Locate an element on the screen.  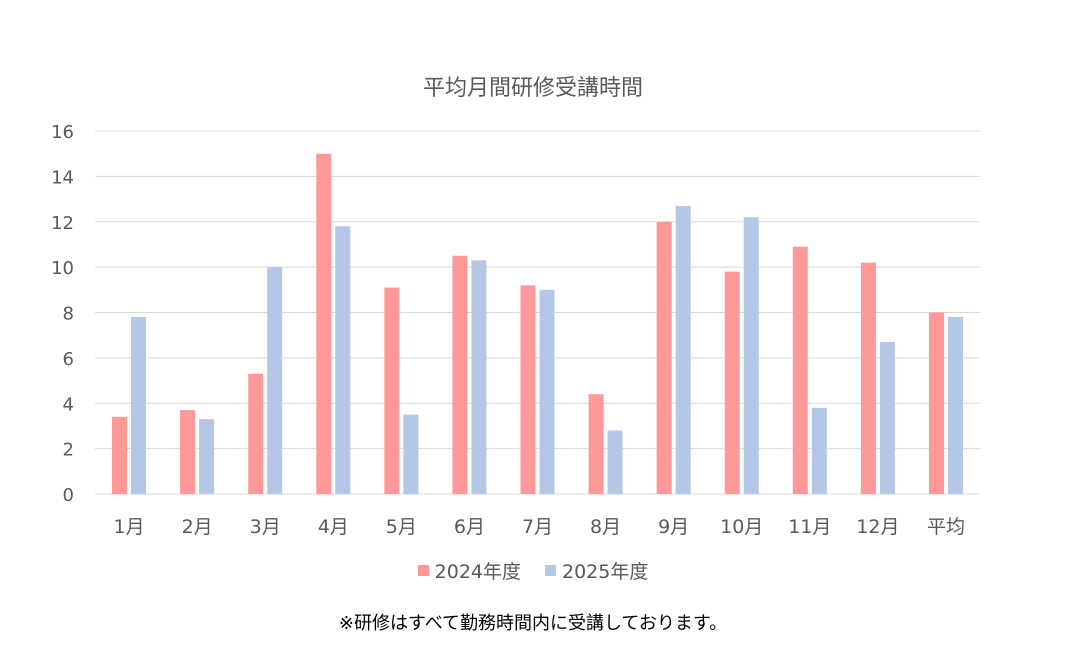
legend-item-2025: 2025年度 is located at coordinates (596, 570).